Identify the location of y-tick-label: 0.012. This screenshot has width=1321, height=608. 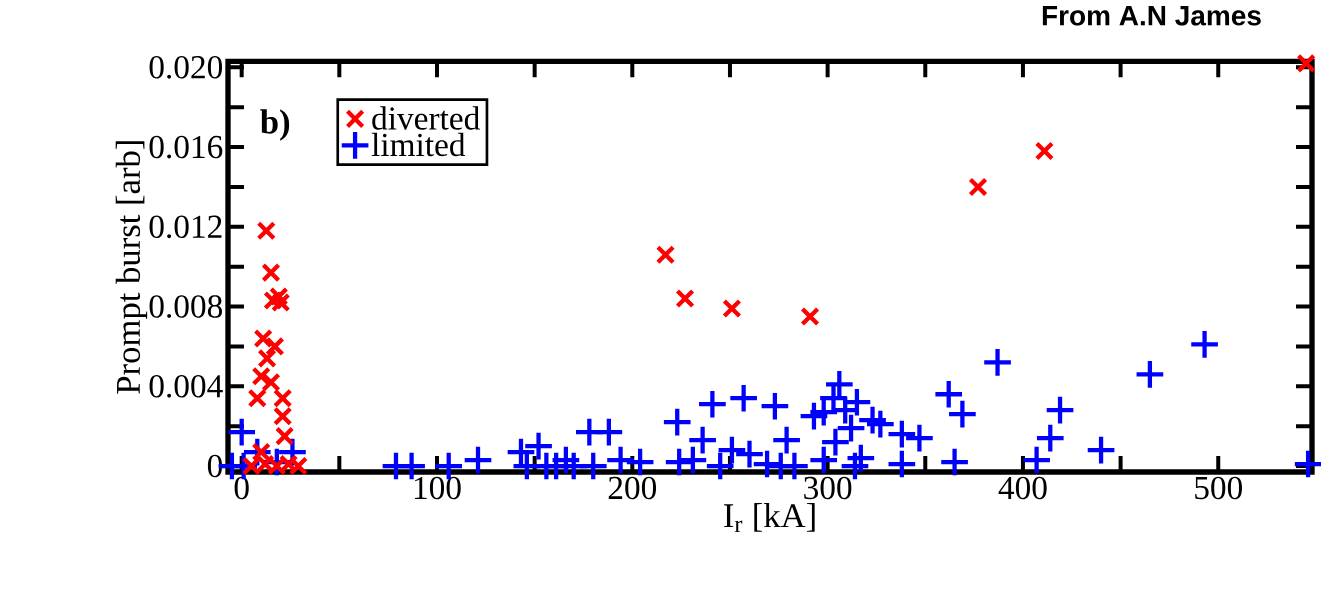
(185, 227).